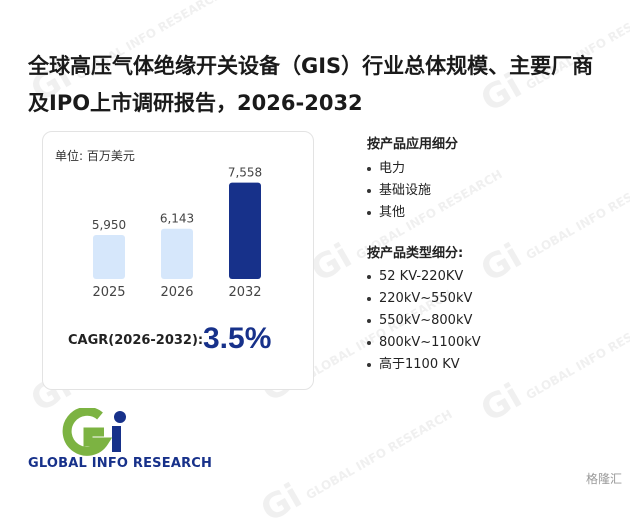  I want to click on corner-brand: 格隆汇, so click(603, 479).